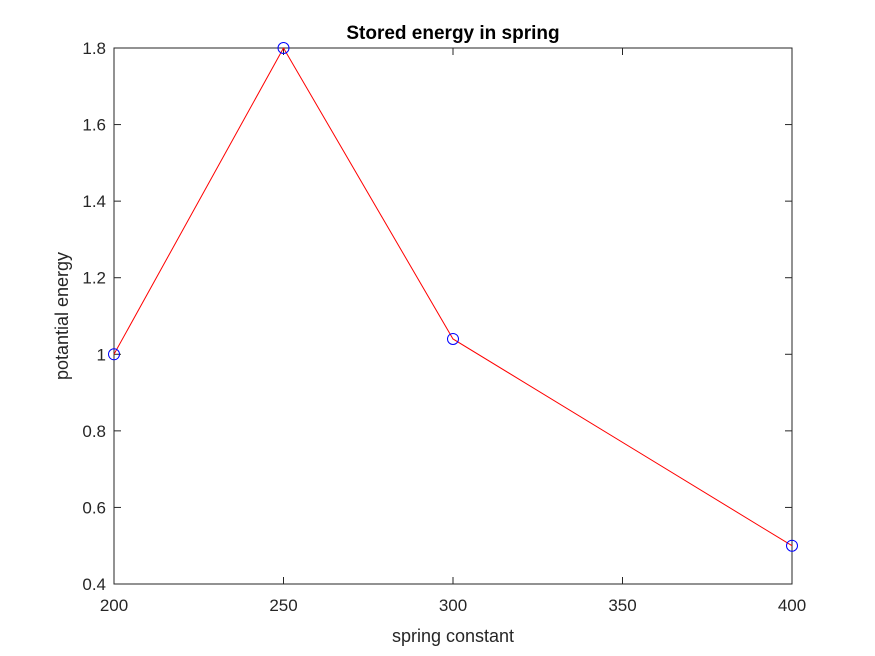  What do you see at coordinates (622, 605) in the screenshot?
I see `x-tick-label: 350` at bounding box center [622, 605].